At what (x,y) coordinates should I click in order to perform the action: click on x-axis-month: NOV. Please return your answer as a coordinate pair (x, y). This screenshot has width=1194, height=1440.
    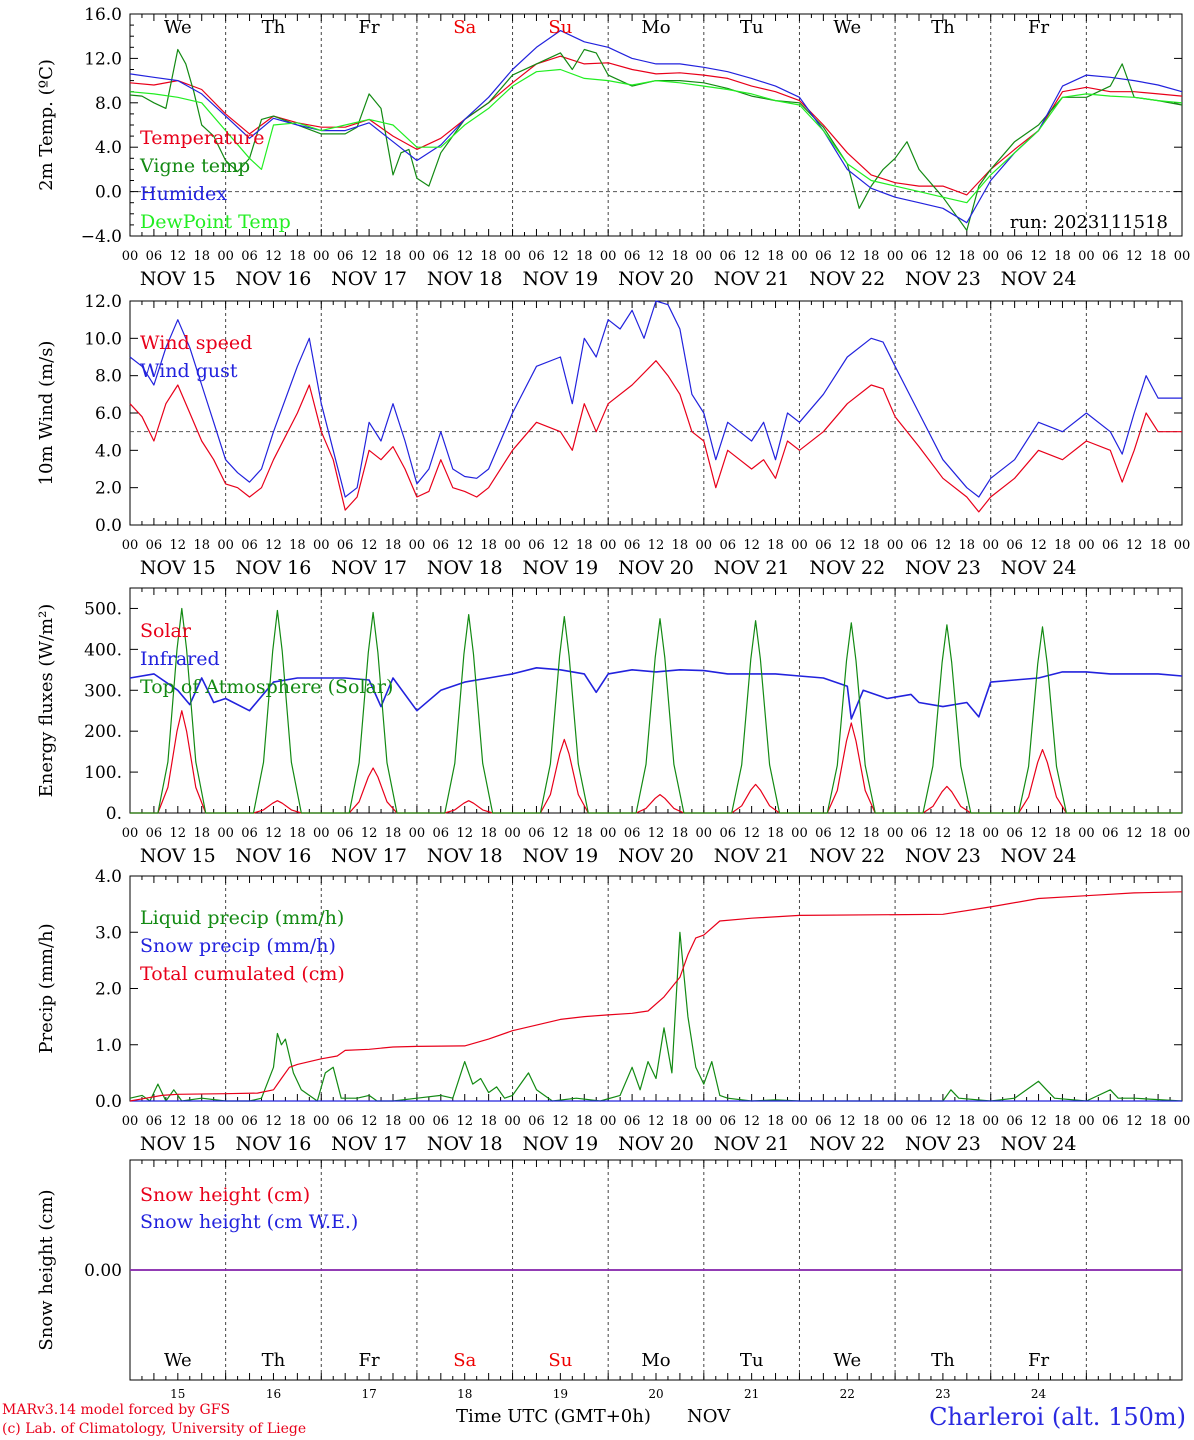
    Looking at the image, I should click on (709, 1416).